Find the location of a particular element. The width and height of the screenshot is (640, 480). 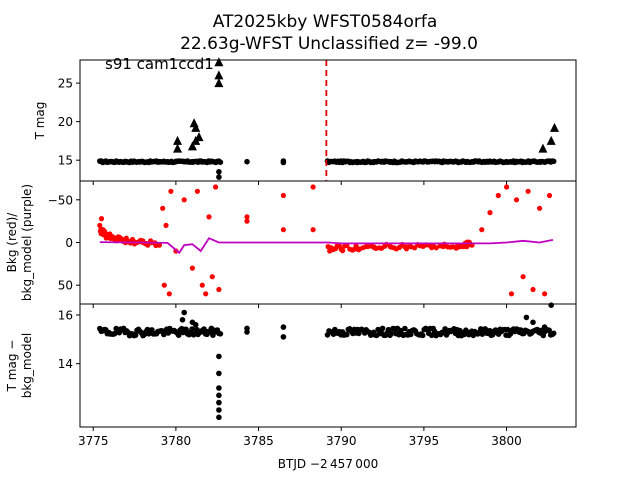

y-tick-label: 20 is located at coordinates (65, 122).